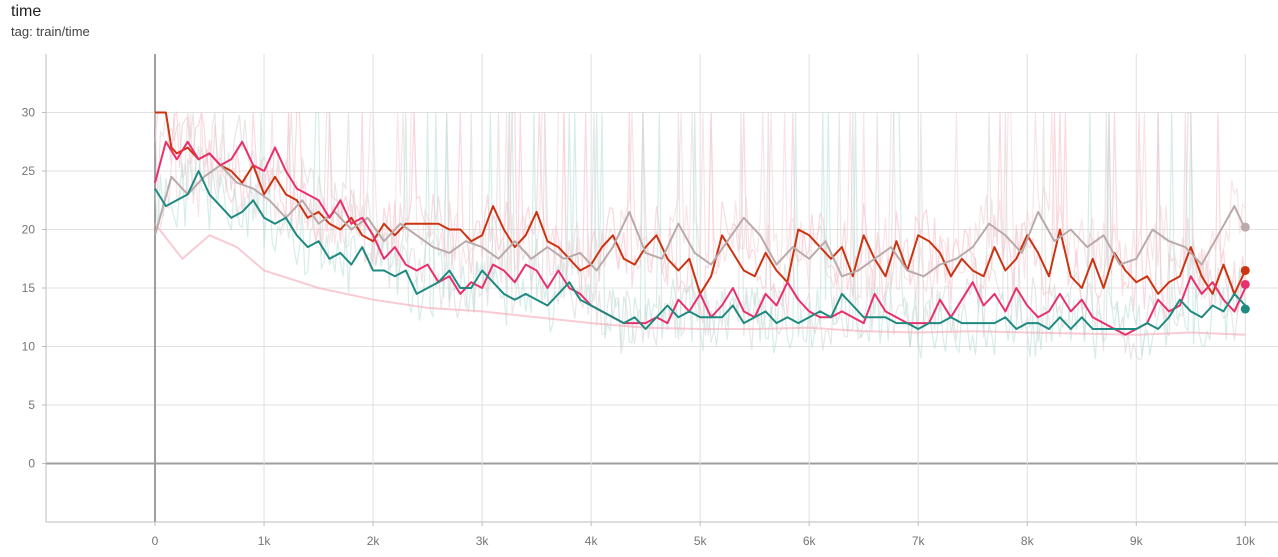 The image size is (1278, 557). Describe the element at coordinates (1246, 541) in the screenshot. I see `x-tick-label: 10k` at that location.